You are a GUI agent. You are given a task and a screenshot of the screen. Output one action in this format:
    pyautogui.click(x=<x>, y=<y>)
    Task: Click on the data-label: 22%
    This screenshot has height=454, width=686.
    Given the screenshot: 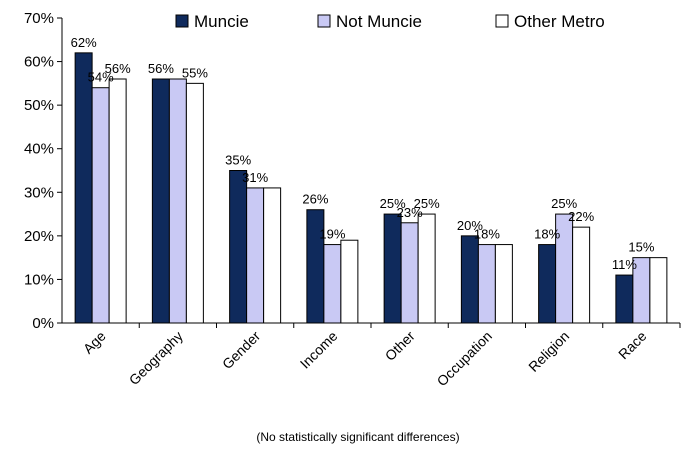 What is the action you would take?
    pyautogui.click(x=581, y=216)
    